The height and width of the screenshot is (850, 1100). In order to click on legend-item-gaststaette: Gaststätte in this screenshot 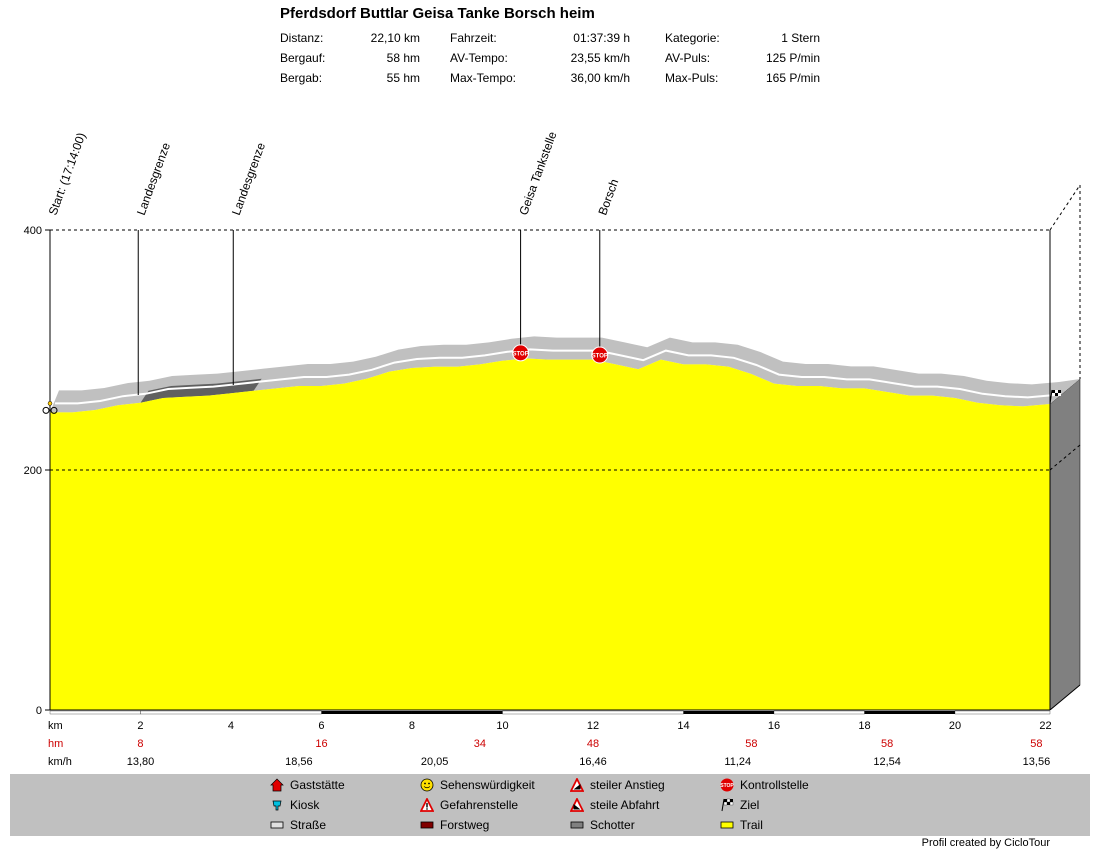, I will do `click(307, 785)`.